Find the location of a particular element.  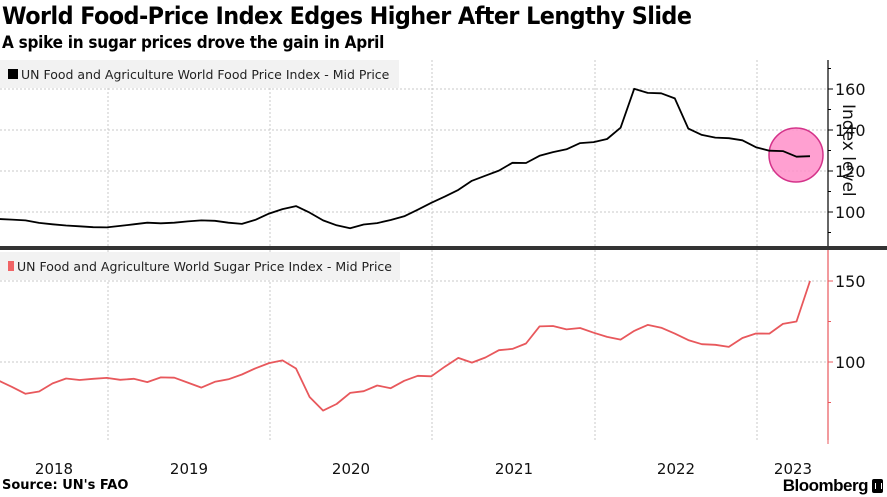

x-tick-label: 2023 is located at coordinates (793, 469).